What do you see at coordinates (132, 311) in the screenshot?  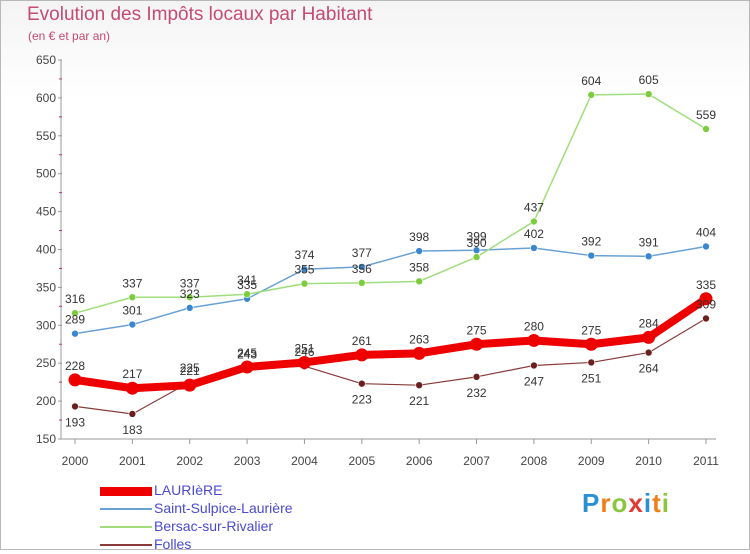 I see `data-label: 301` at bounding box center [132, 311].